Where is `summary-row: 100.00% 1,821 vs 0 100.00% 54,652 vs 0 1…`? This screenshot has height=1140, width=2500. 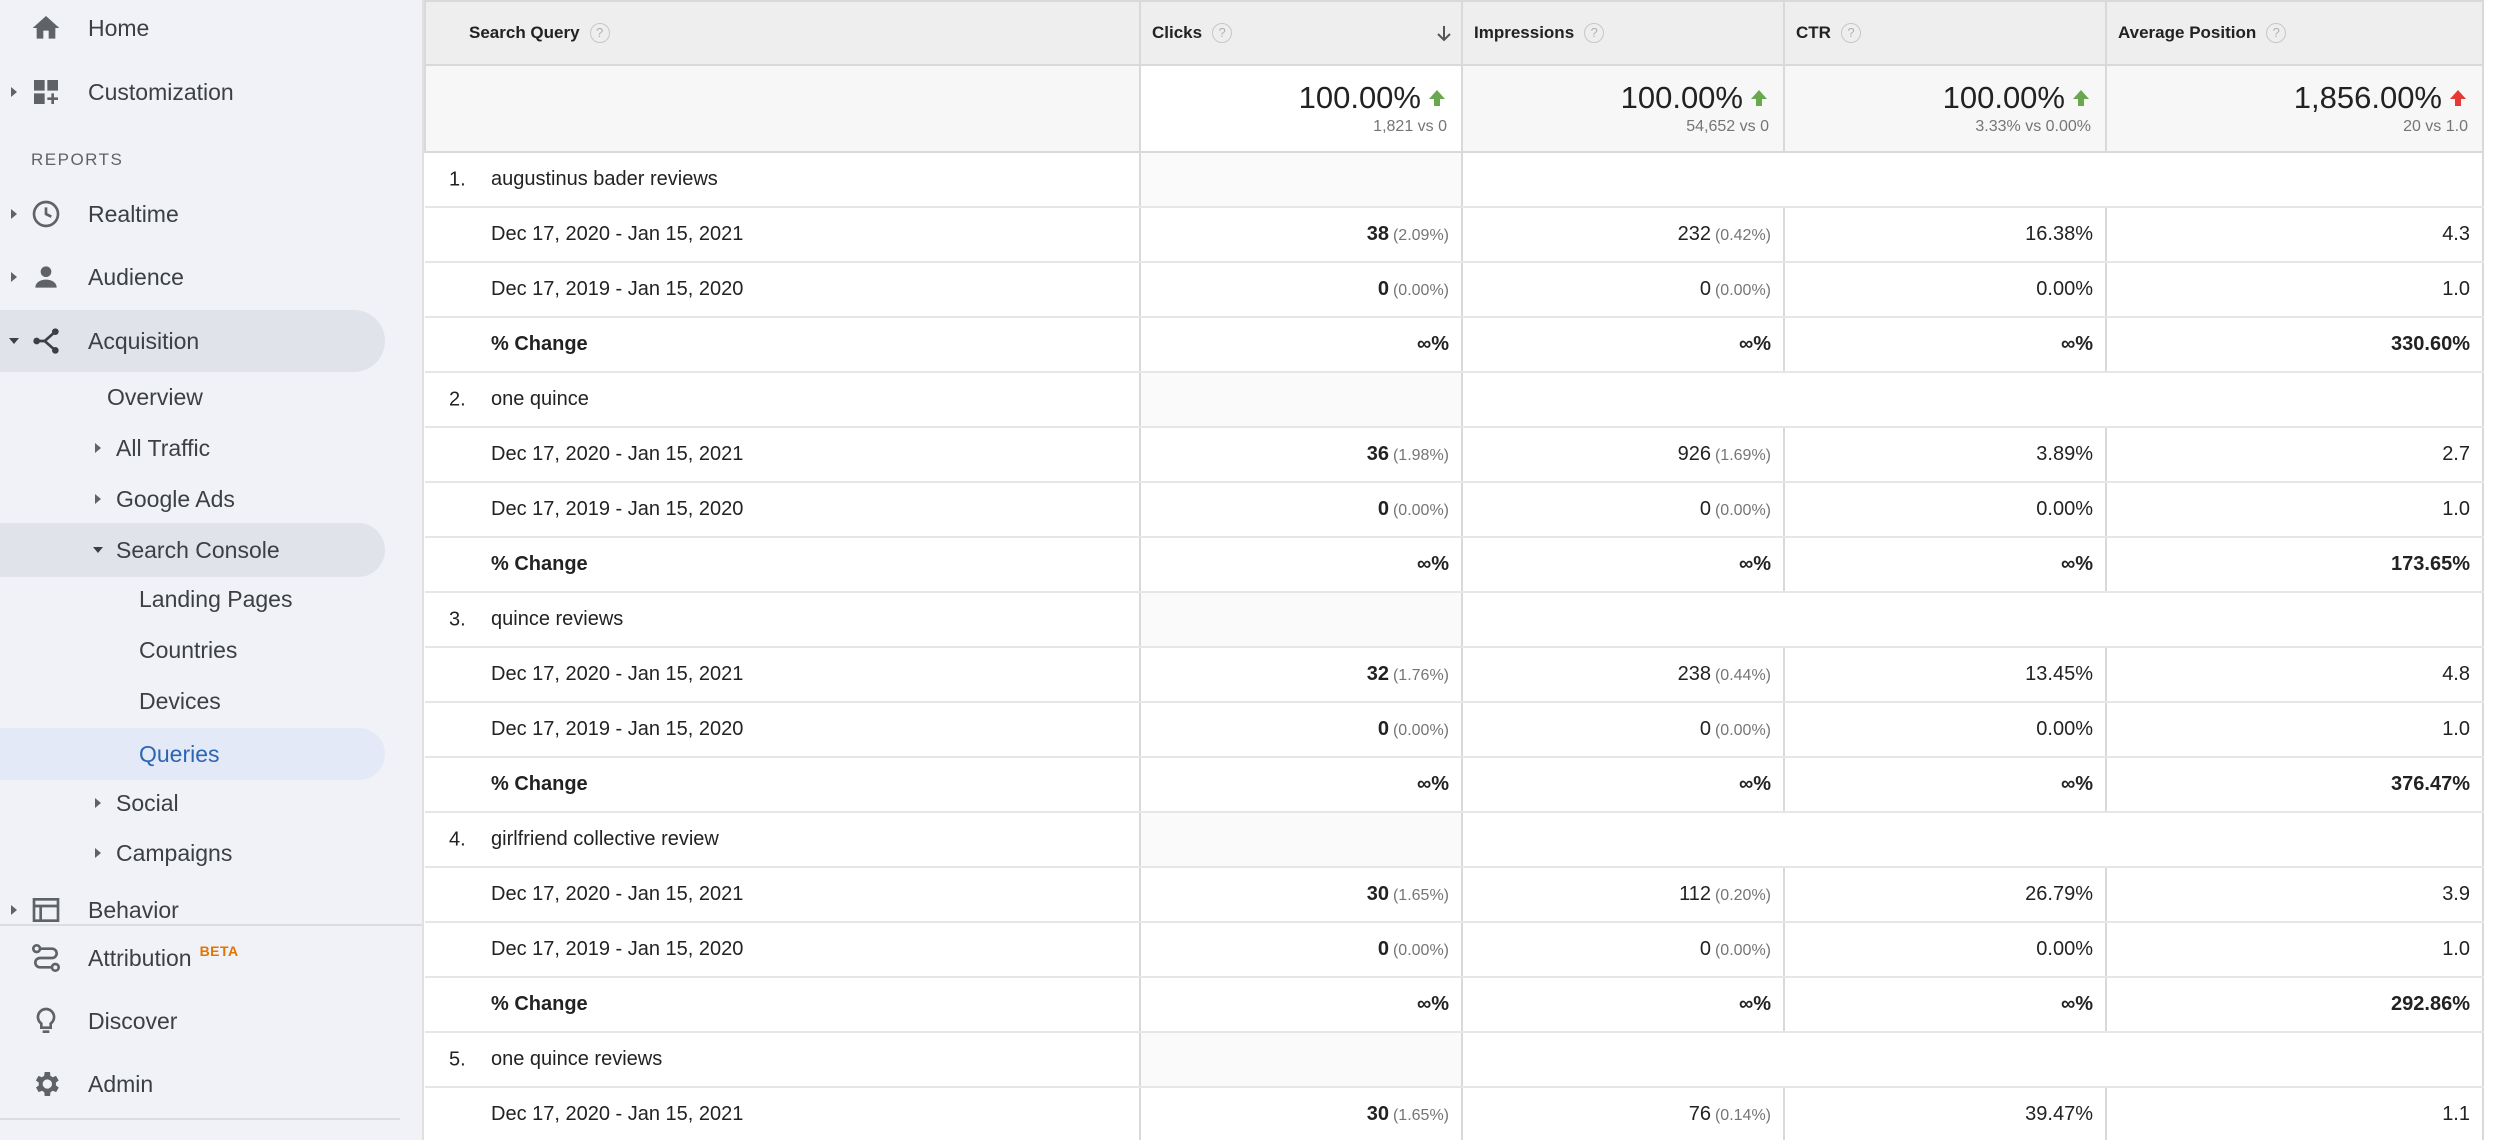 summary-row: 100.00% 1,821 vs 0 100.00% 54,652 vs 0 1… is located at coordinates (1454, 108).